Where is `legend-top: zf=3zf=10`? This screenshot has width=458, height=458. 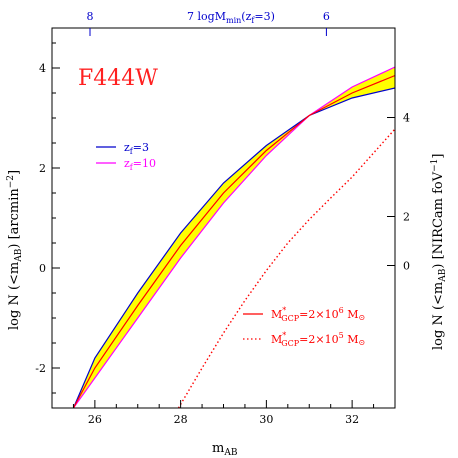 legend-top: zf=3zf=10 is located at coordinates (126, 156).